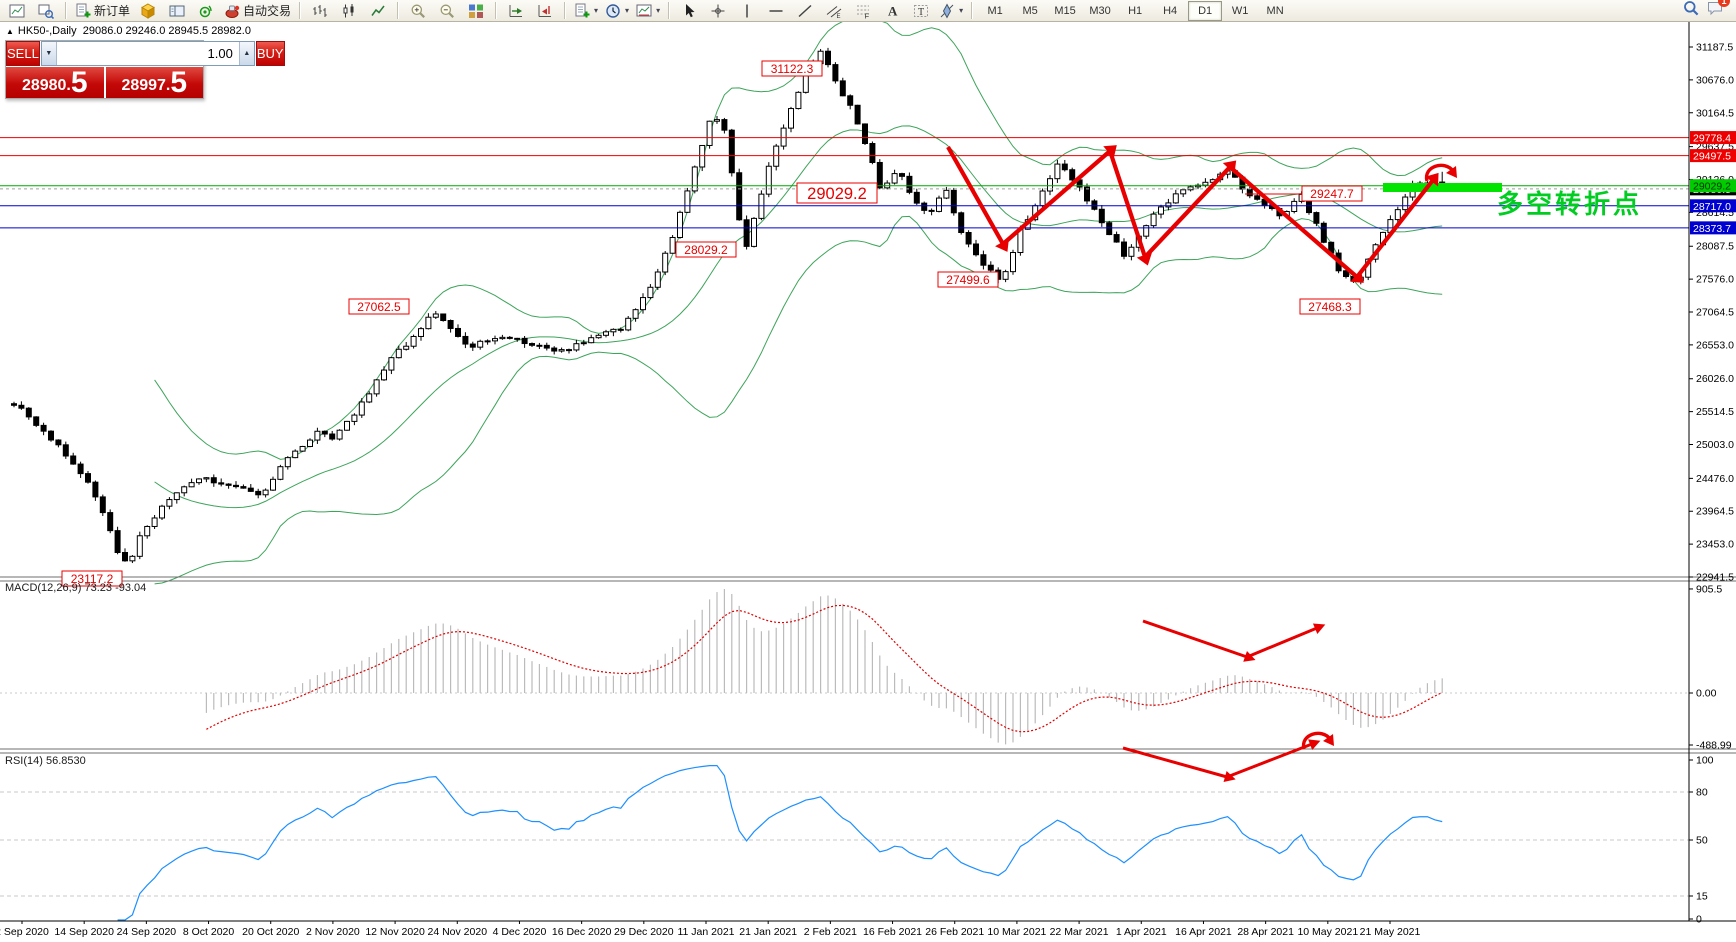 Image resolution: width=1736 pixels, height=942 pixels. I want to click on auto-trading-button: 自动交易, so click(257, 11).